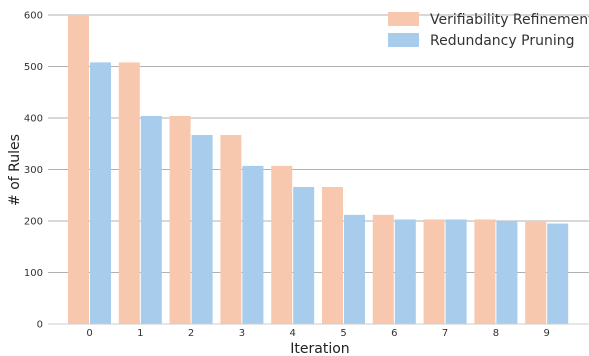 The image size is (589, 356). What do you see at coordinates (33, 67) in the screenshot?
I see `y-tick-label: 500` at bounding box center [33, 67].